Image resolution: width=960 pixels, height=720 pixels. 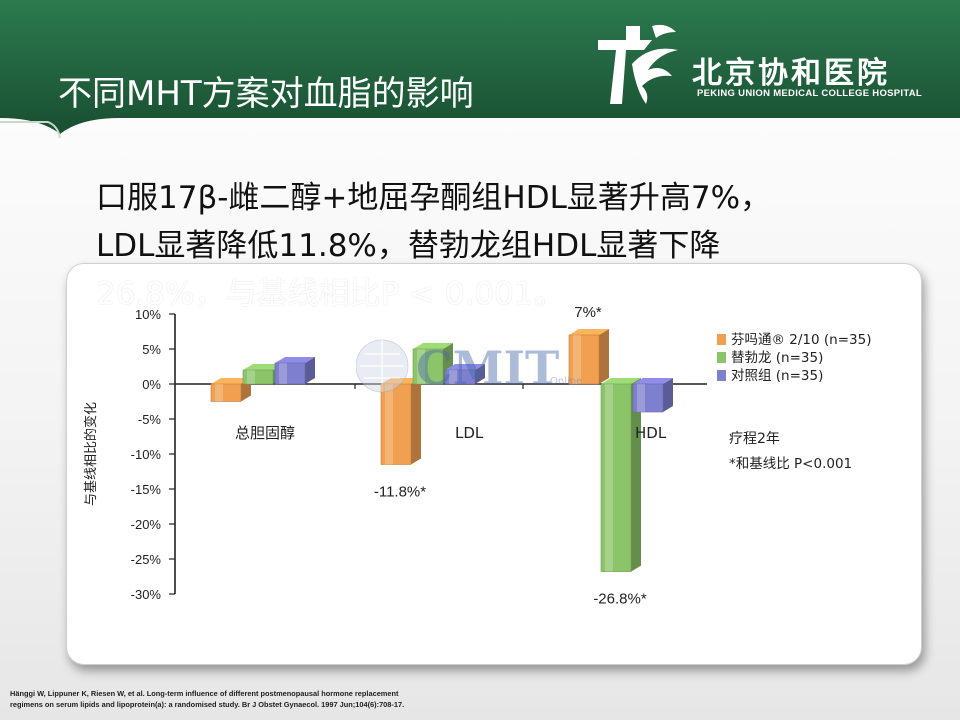 I want to click on watermark-text: CMIT, so click(x=487, y=368).